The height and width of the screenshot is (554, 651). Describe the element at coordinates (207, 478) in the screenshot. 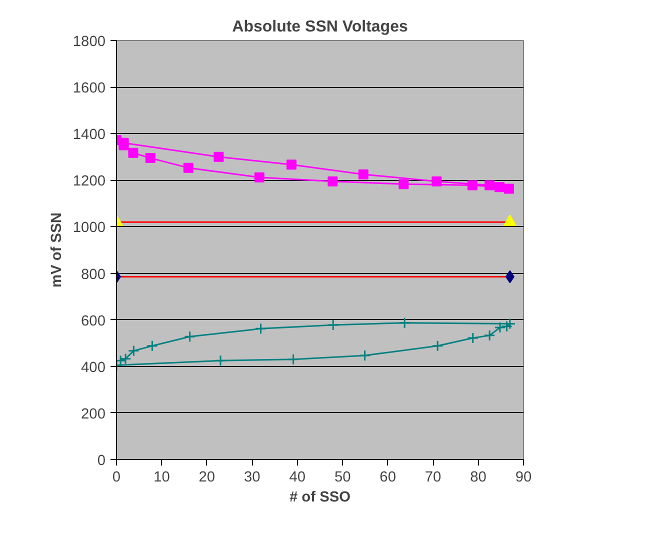

I see `x-tick-label: 20` at that location.